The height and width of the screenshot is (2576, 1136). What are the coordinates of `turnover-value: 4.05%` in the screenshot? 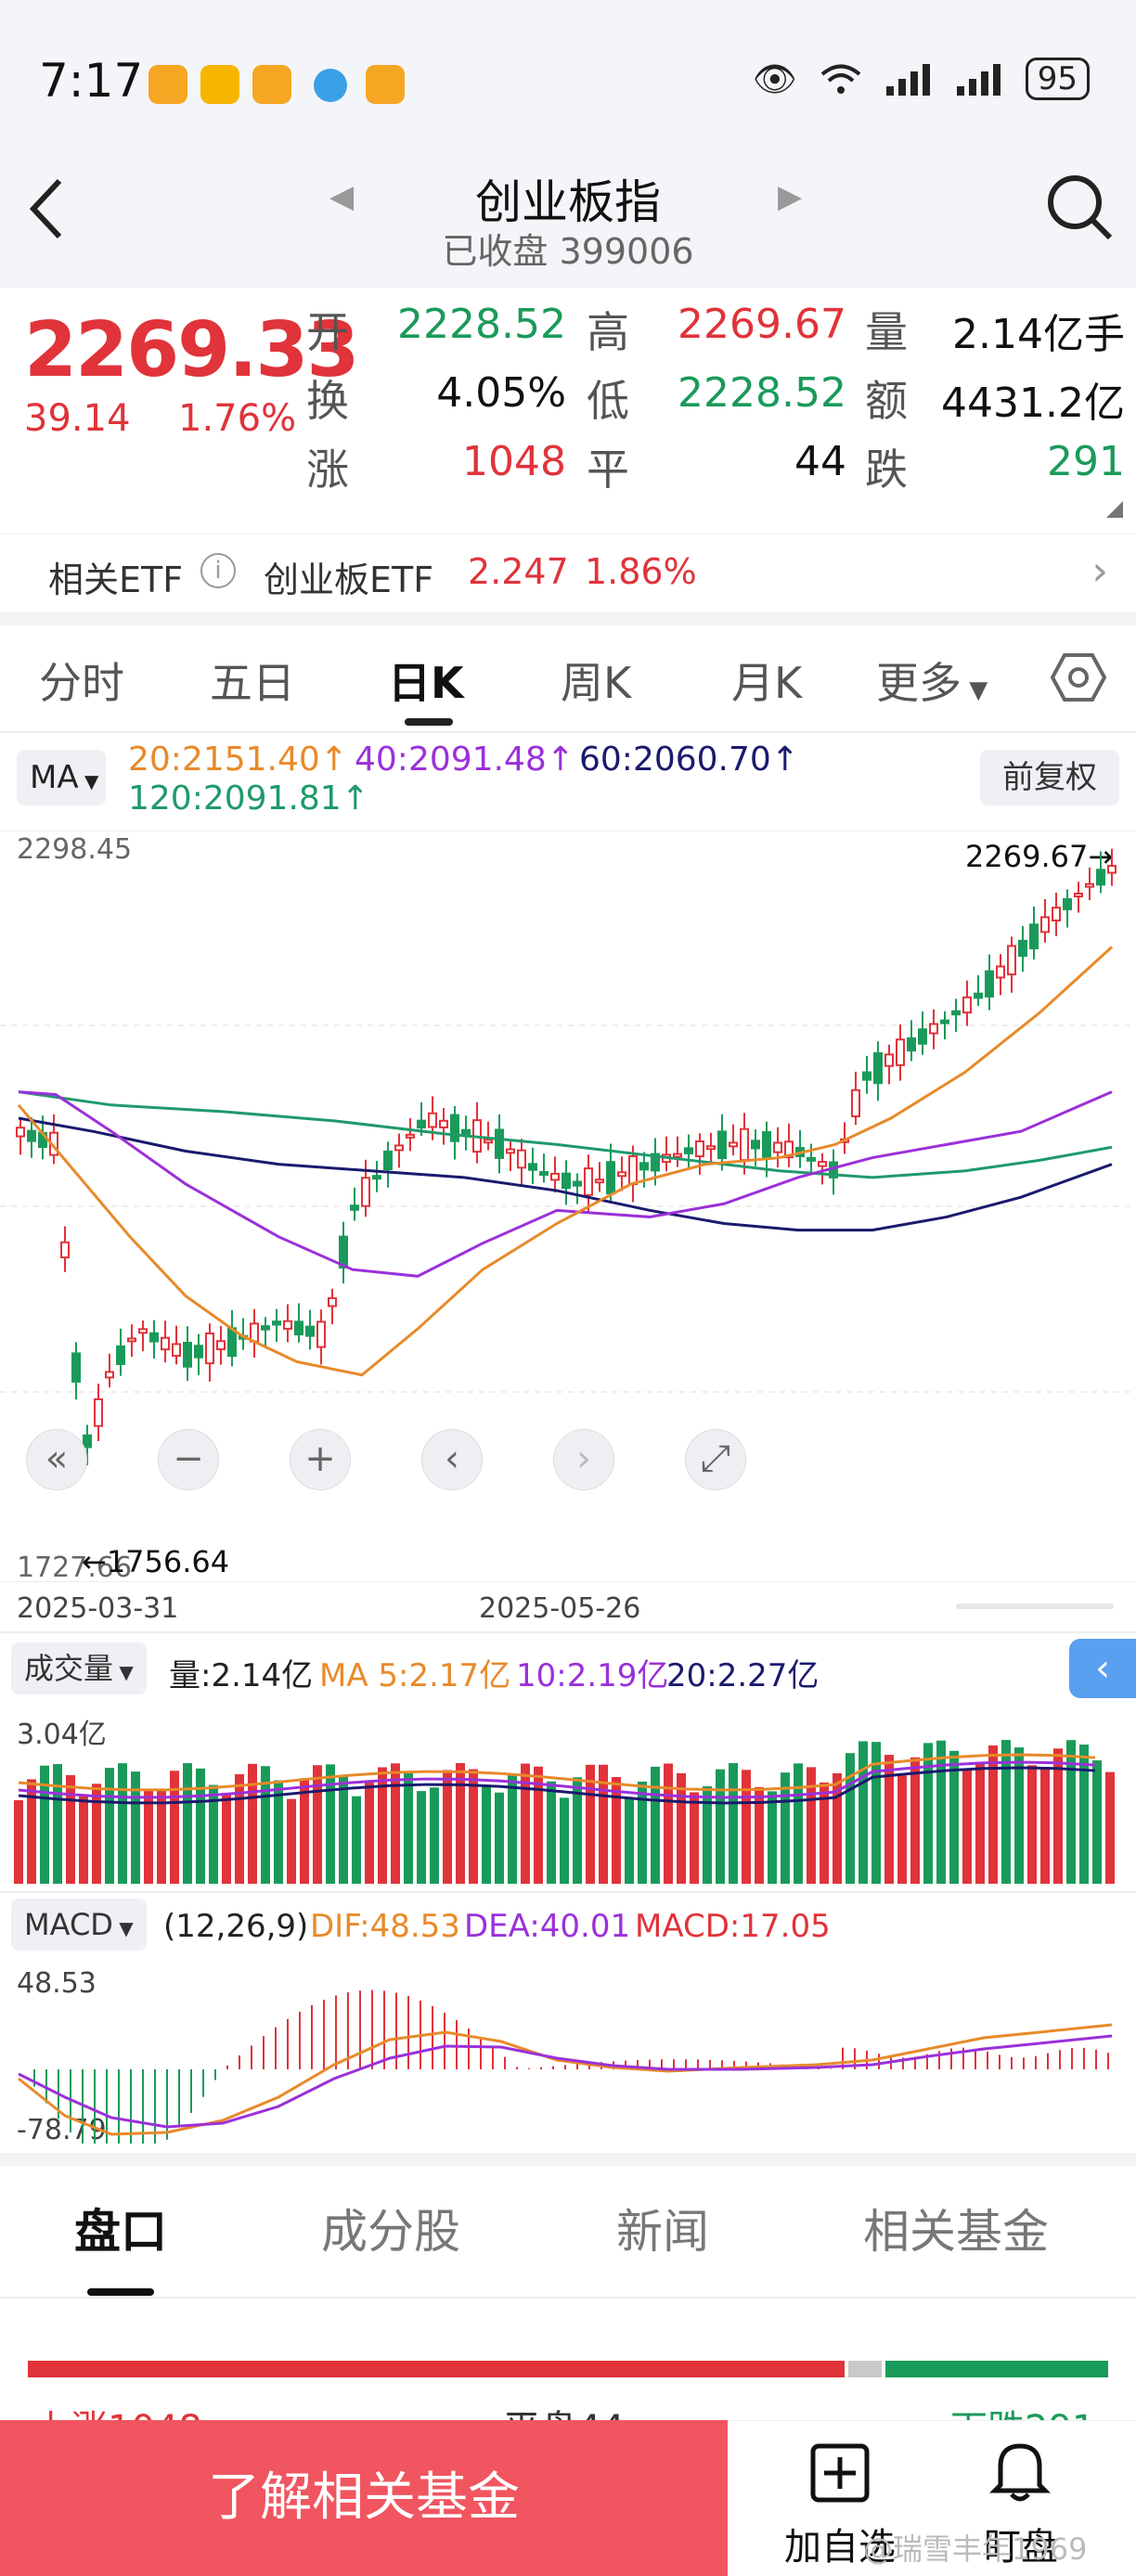 It's located at (501, 393).